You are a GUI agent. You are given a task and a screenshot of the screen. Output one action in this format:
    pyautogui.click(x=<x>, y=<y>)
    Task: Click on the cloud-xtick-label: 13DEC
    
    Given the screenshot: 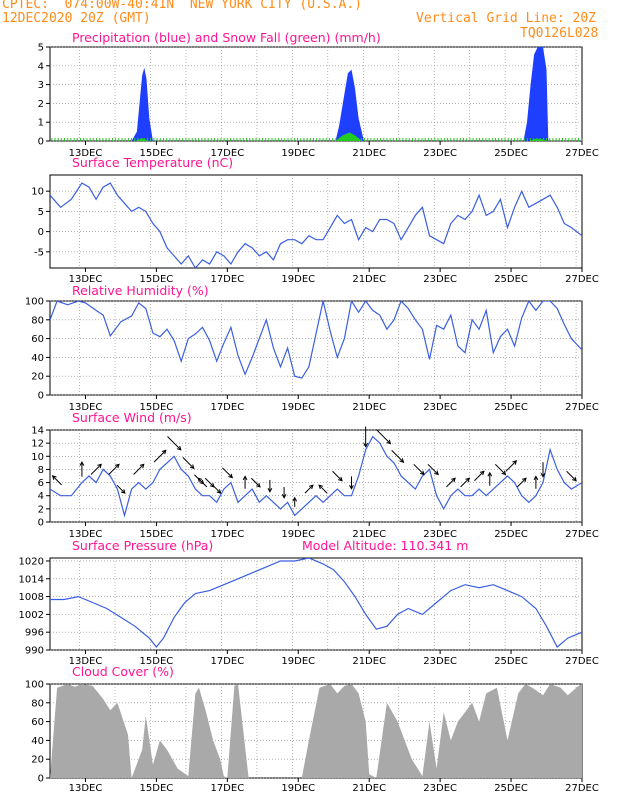 What is the action you would take?
    pyautogui.click(x=86, y=788)
    